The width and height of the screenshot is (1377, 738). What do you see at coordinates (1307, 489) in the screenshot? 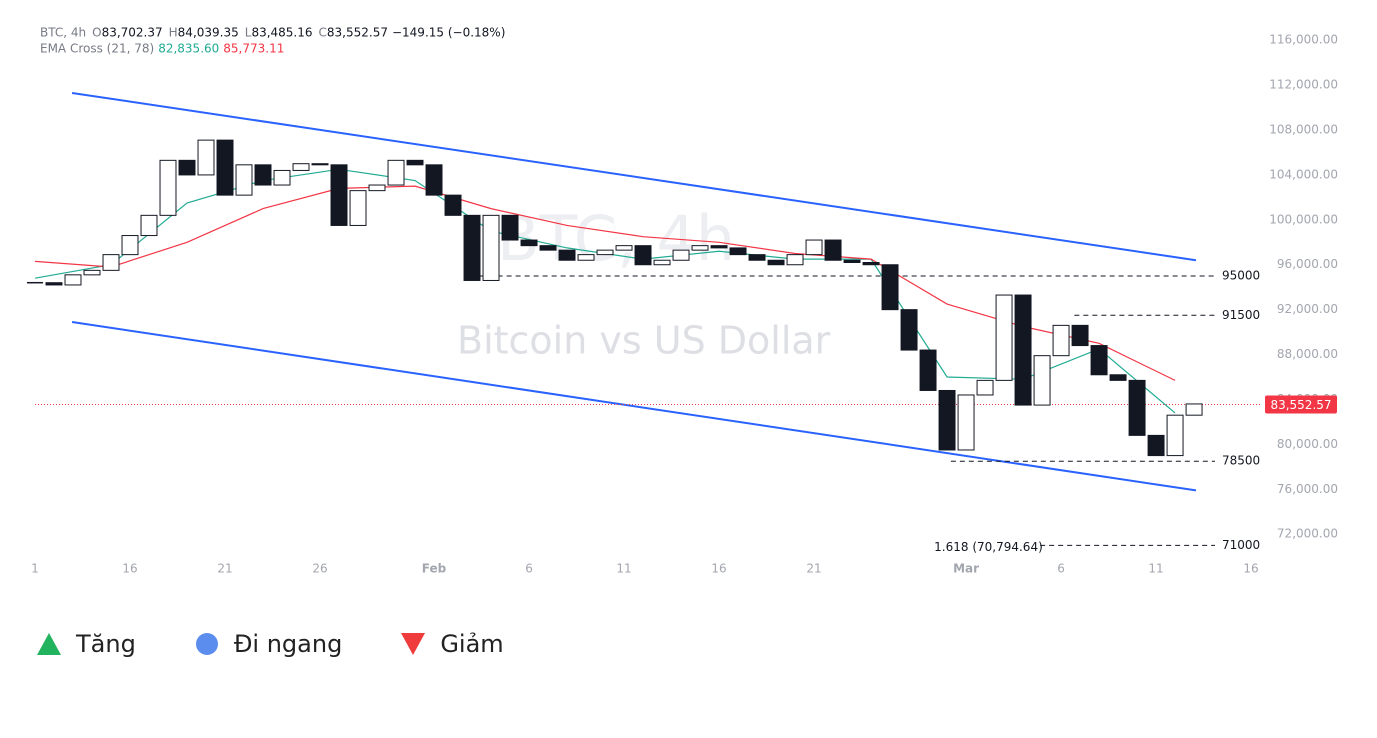
I see `y-tick-label: 76,000.00` at bounding box center [1307, 489].